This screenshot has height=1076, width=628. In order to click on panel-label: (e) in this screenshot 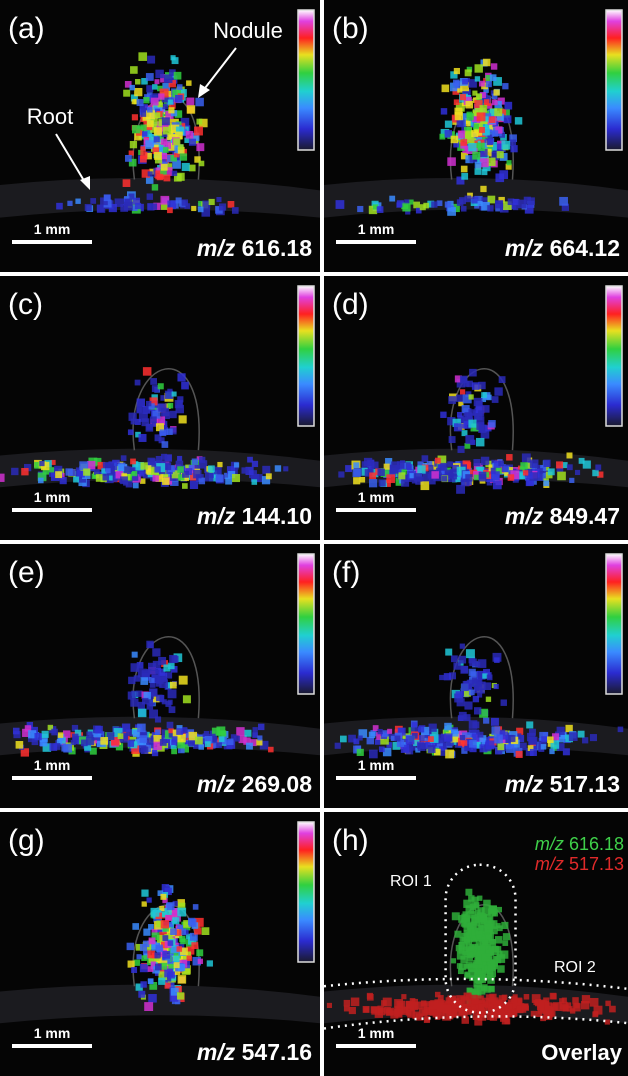, I will do `click(26, 572)`.